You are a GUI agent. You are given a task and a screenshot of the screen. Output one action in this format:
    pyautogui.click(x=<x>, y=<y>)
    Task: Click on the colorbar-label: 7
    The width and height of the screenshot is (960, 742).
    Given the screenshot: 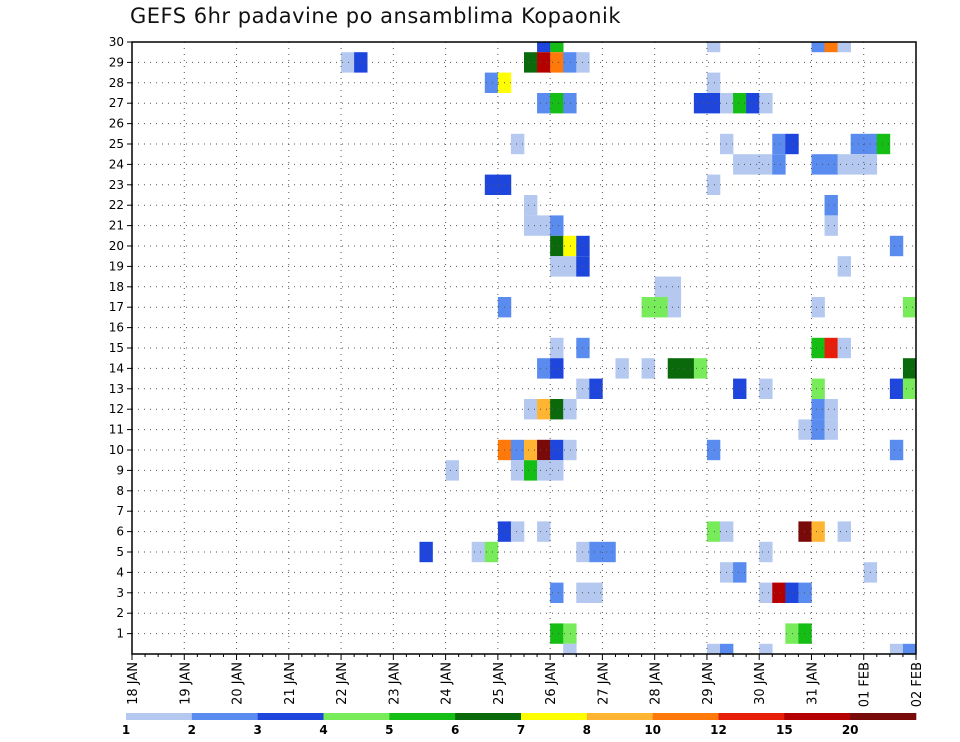 What is the action you would take?
    pyautogui.click(x=521, y=730)
    